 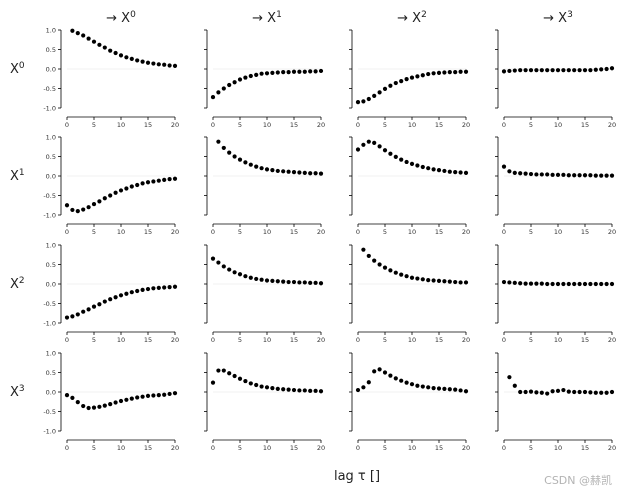 What do you see at coordinates (51, 157) in the screenshot?
I see `y-tick-label: 0.5` at bounding box center [51, 157].